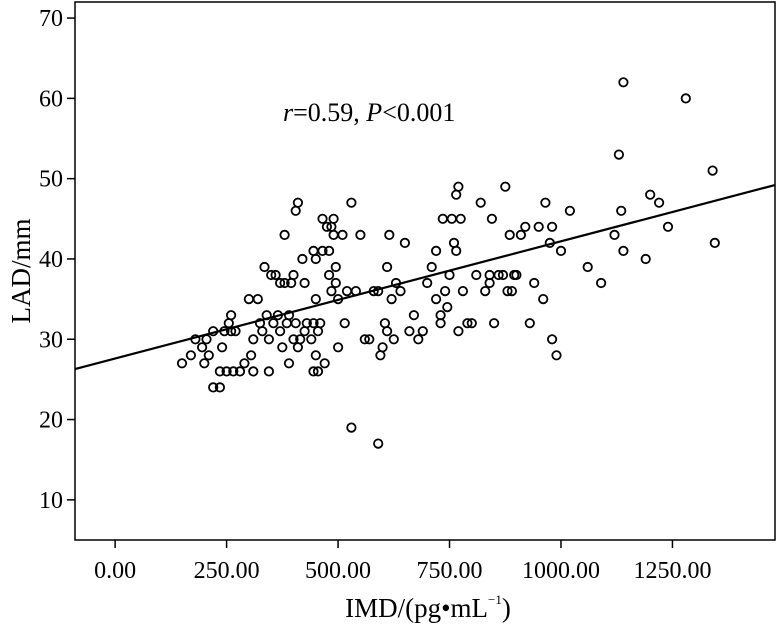 This screenshot has height=625, width=781. I want to click on r-symbol: r, so click(288, 112).